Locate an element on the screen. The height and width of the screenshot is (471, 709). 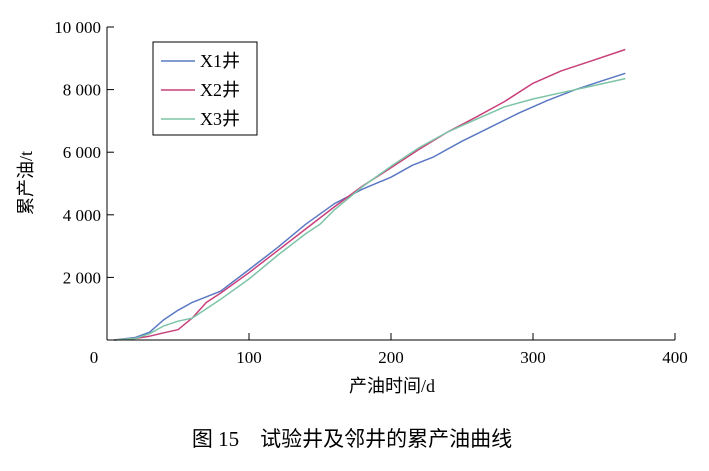
y-tick-label: 2 000 is located at coordinates (82, 277).